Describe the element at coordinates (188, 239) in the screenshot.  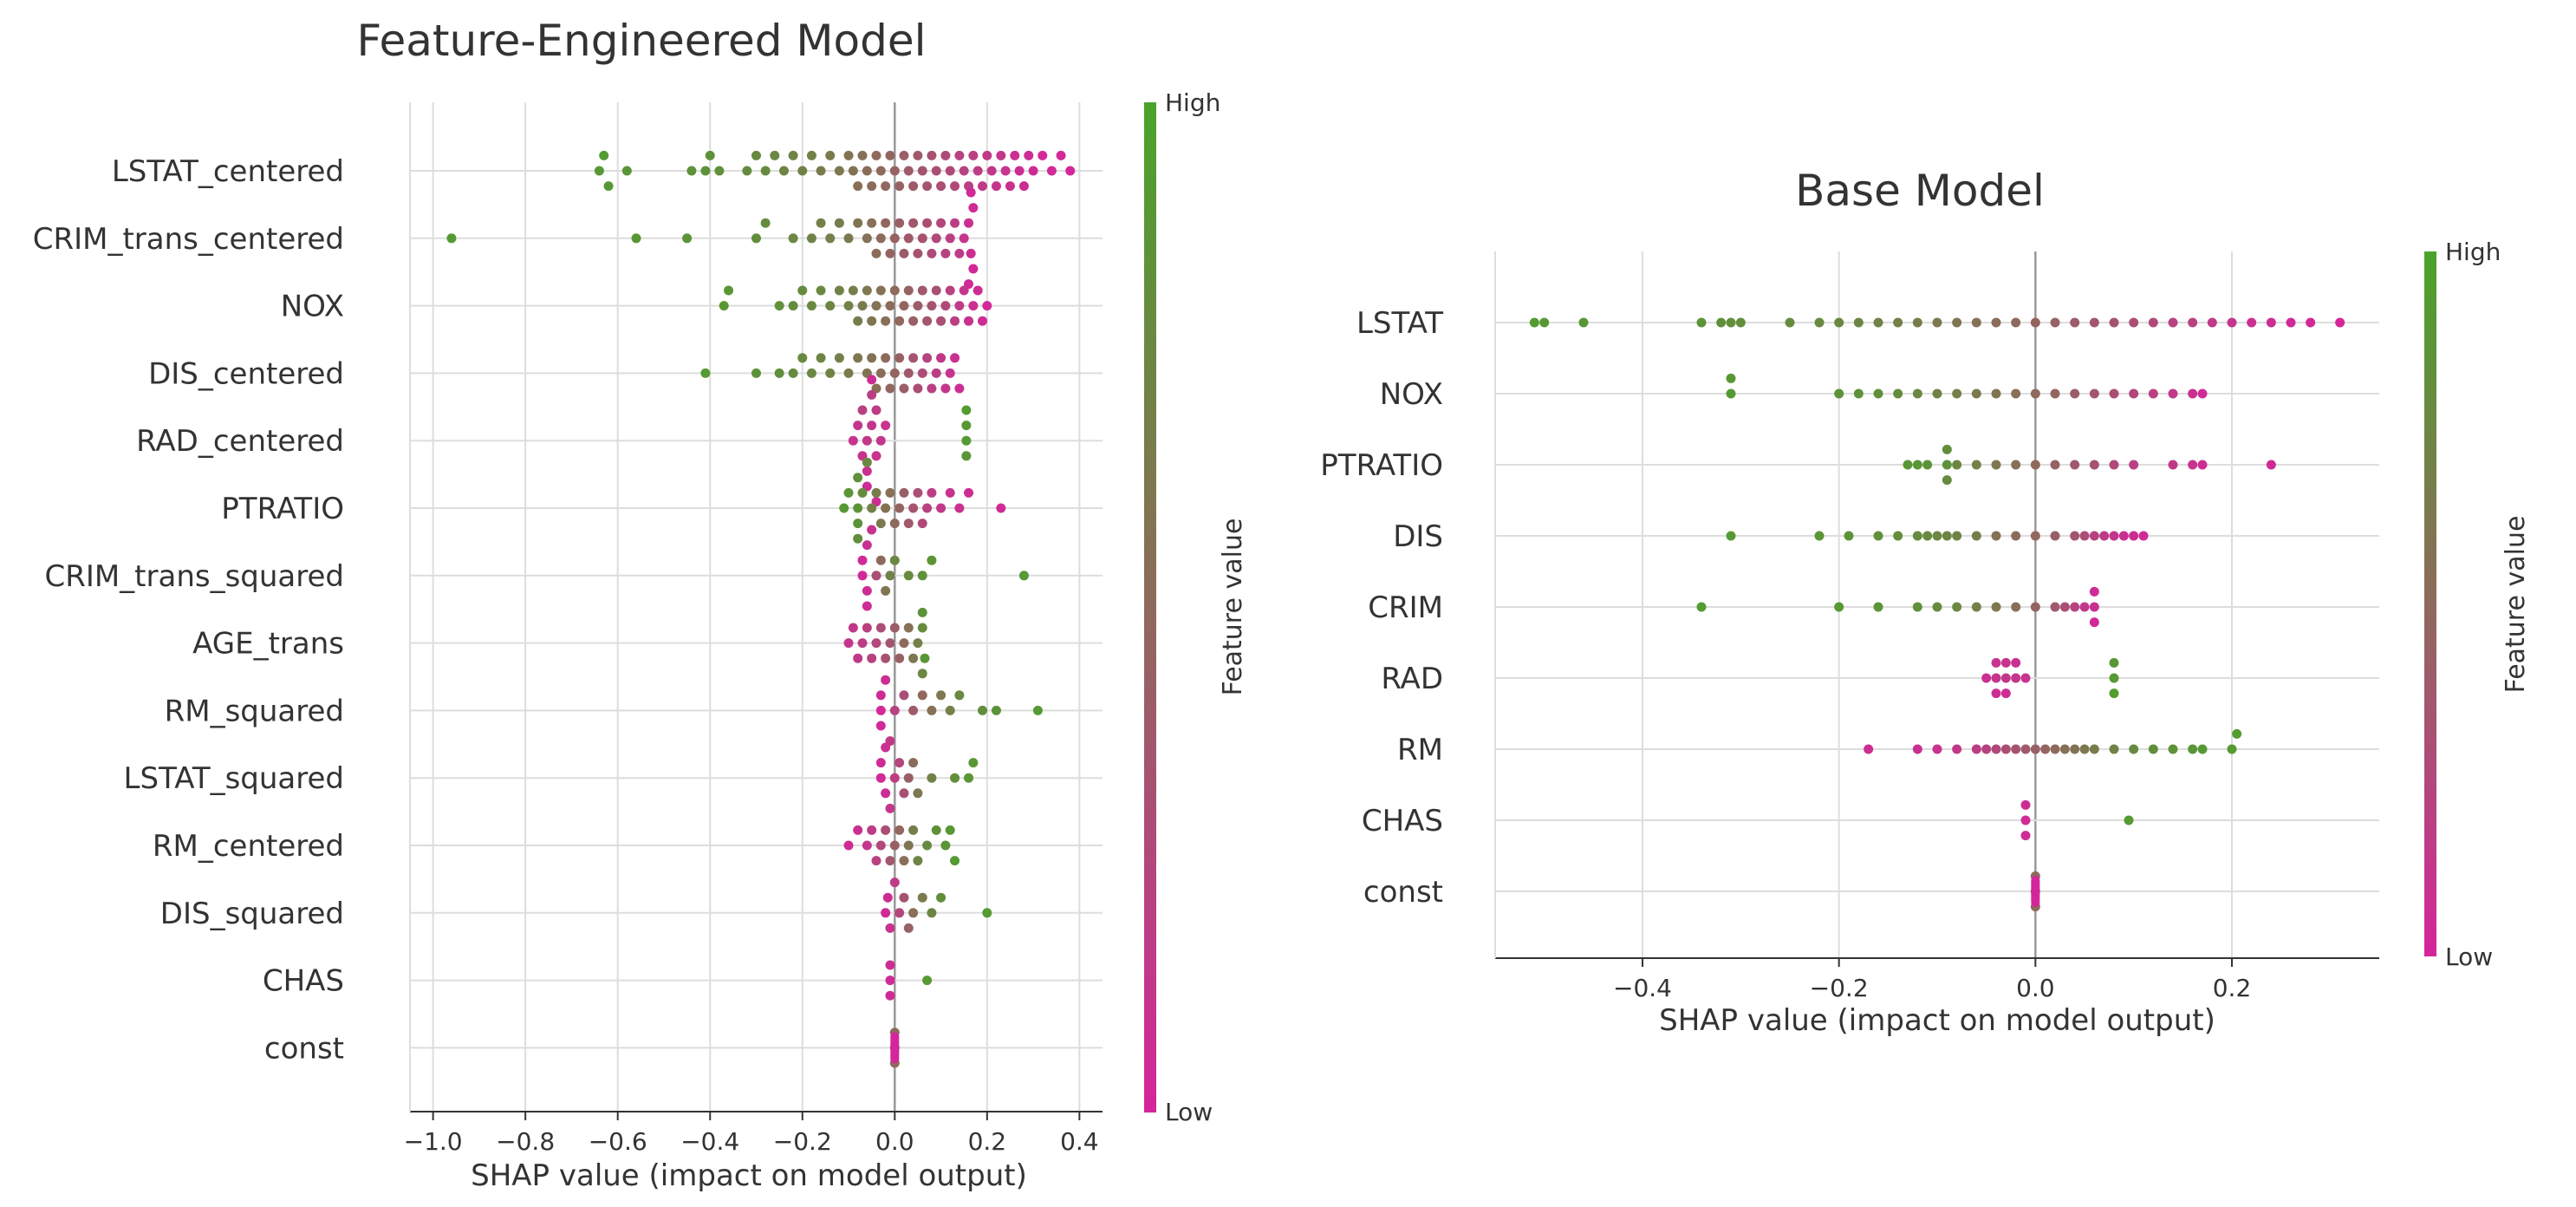
I see `feature-label: CRIM_trans_centered` at that location.